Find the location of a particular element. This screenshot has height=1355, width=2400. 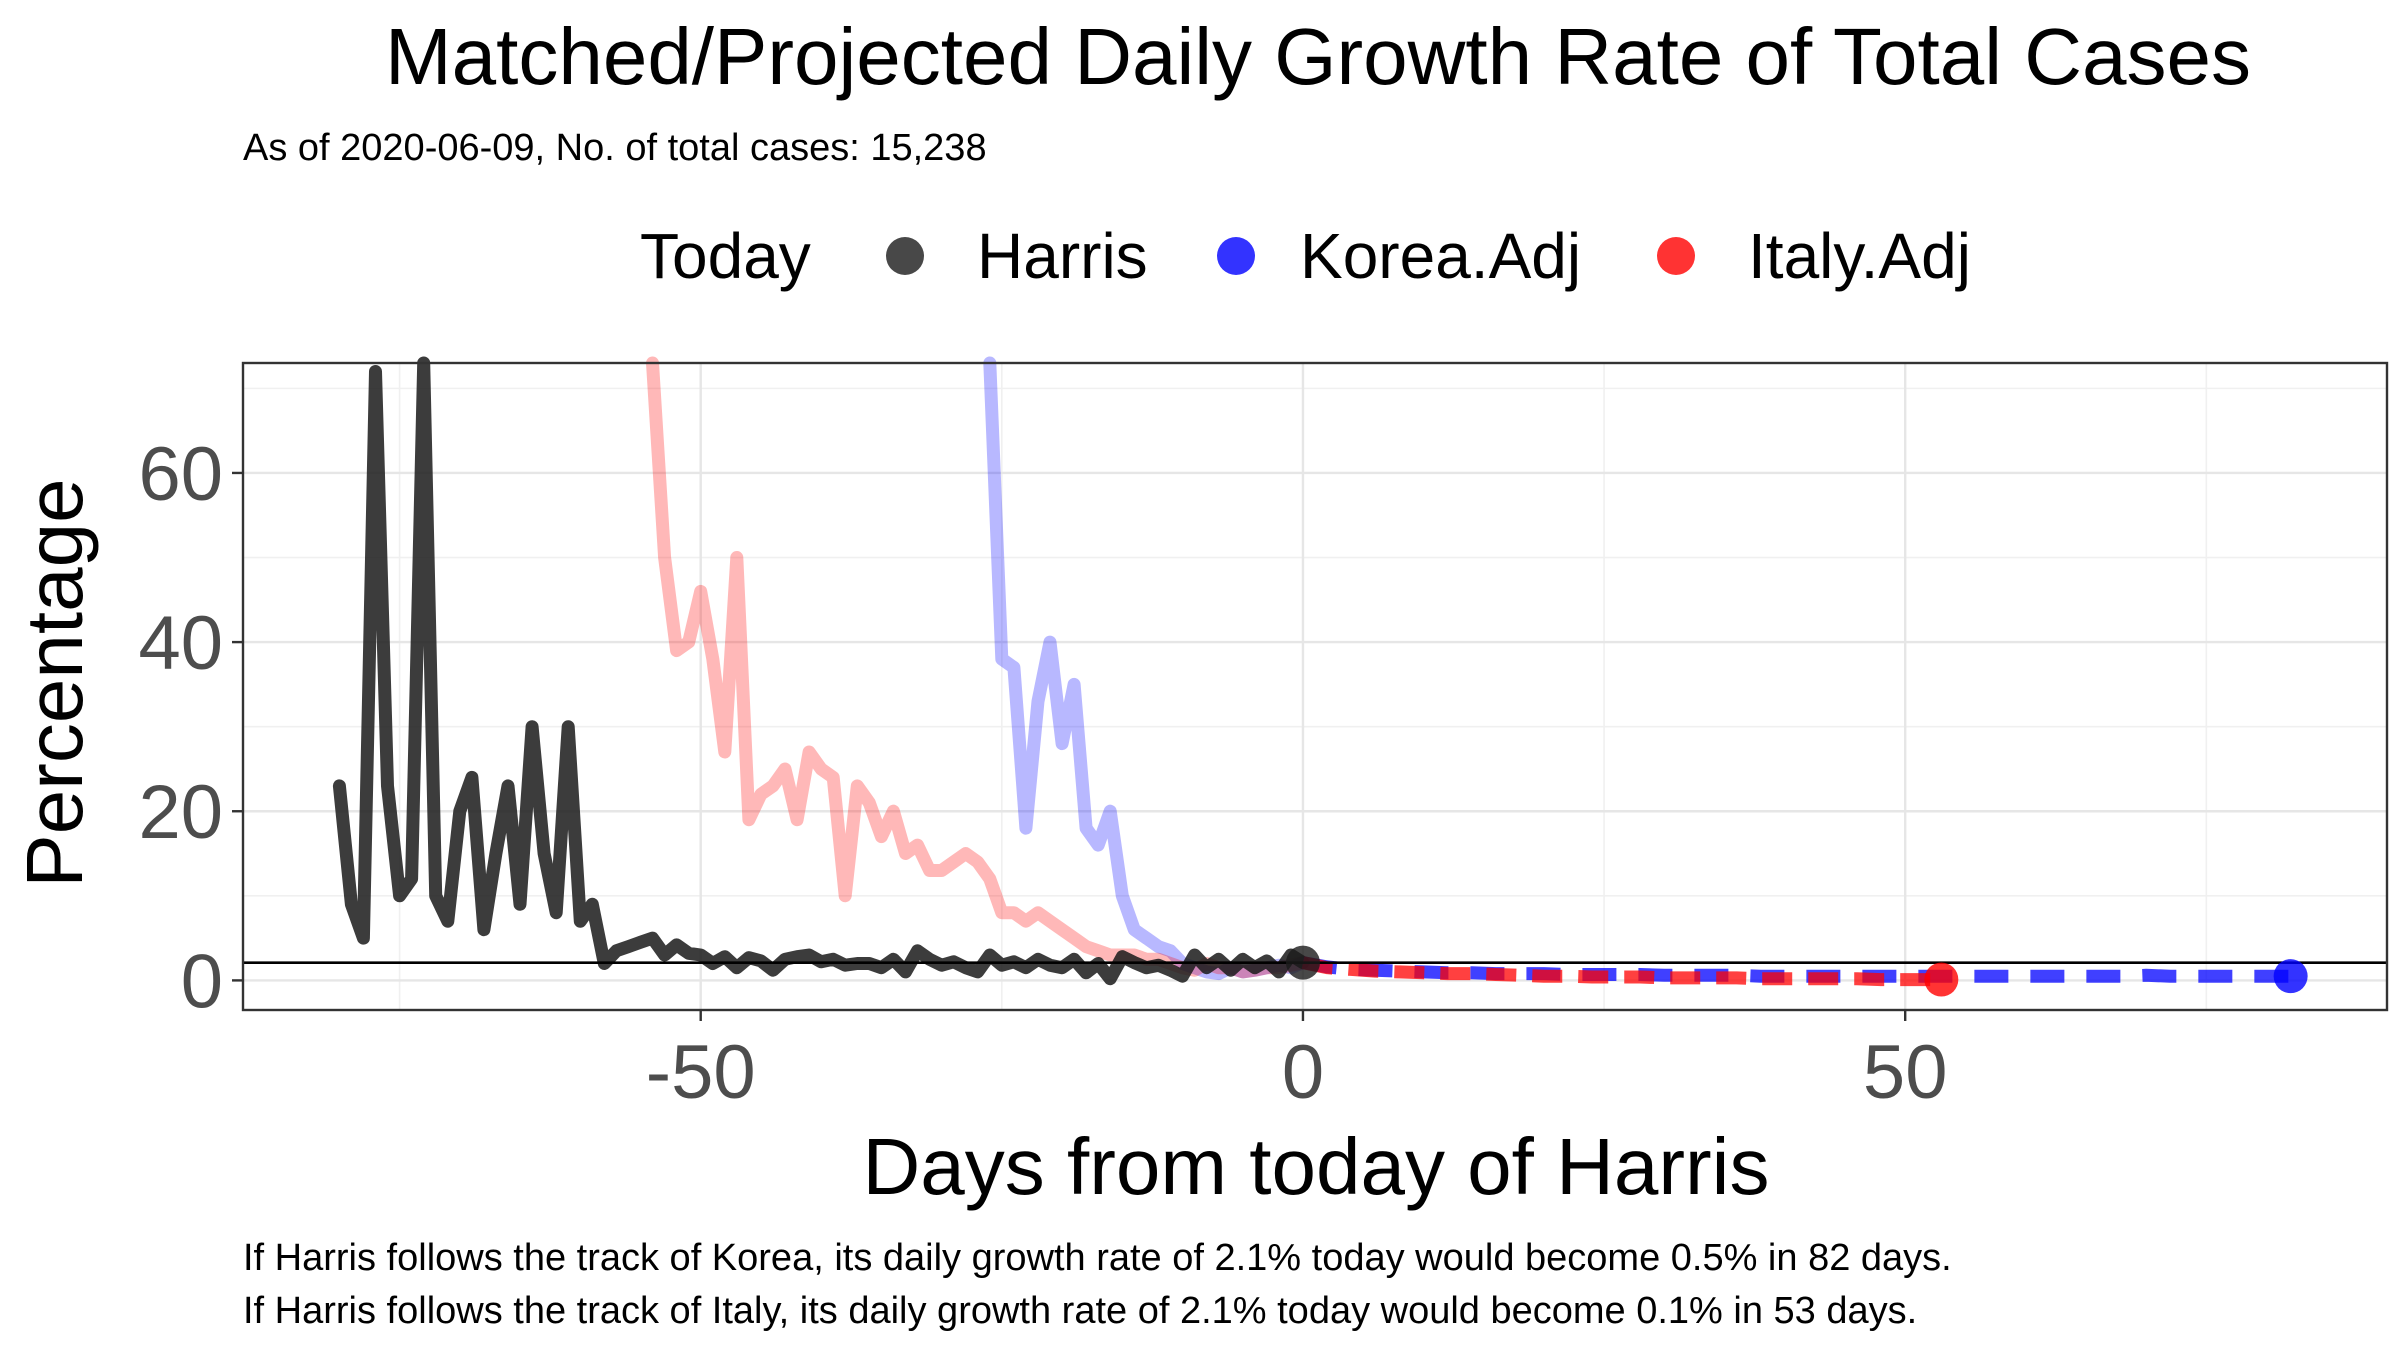

today-marker-harris is located at coordinates (1302, 962).